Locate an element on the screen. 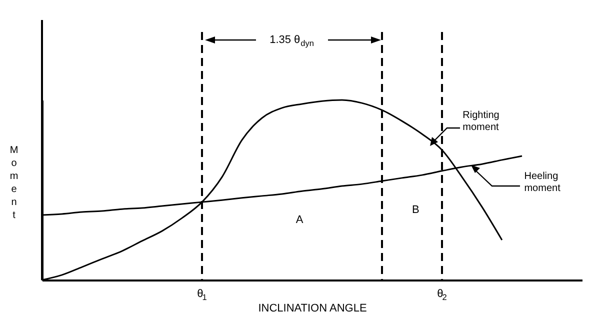 This screenshot has height=327, width=605. y-axis-title: Moment is located at coordinates (14, 183).